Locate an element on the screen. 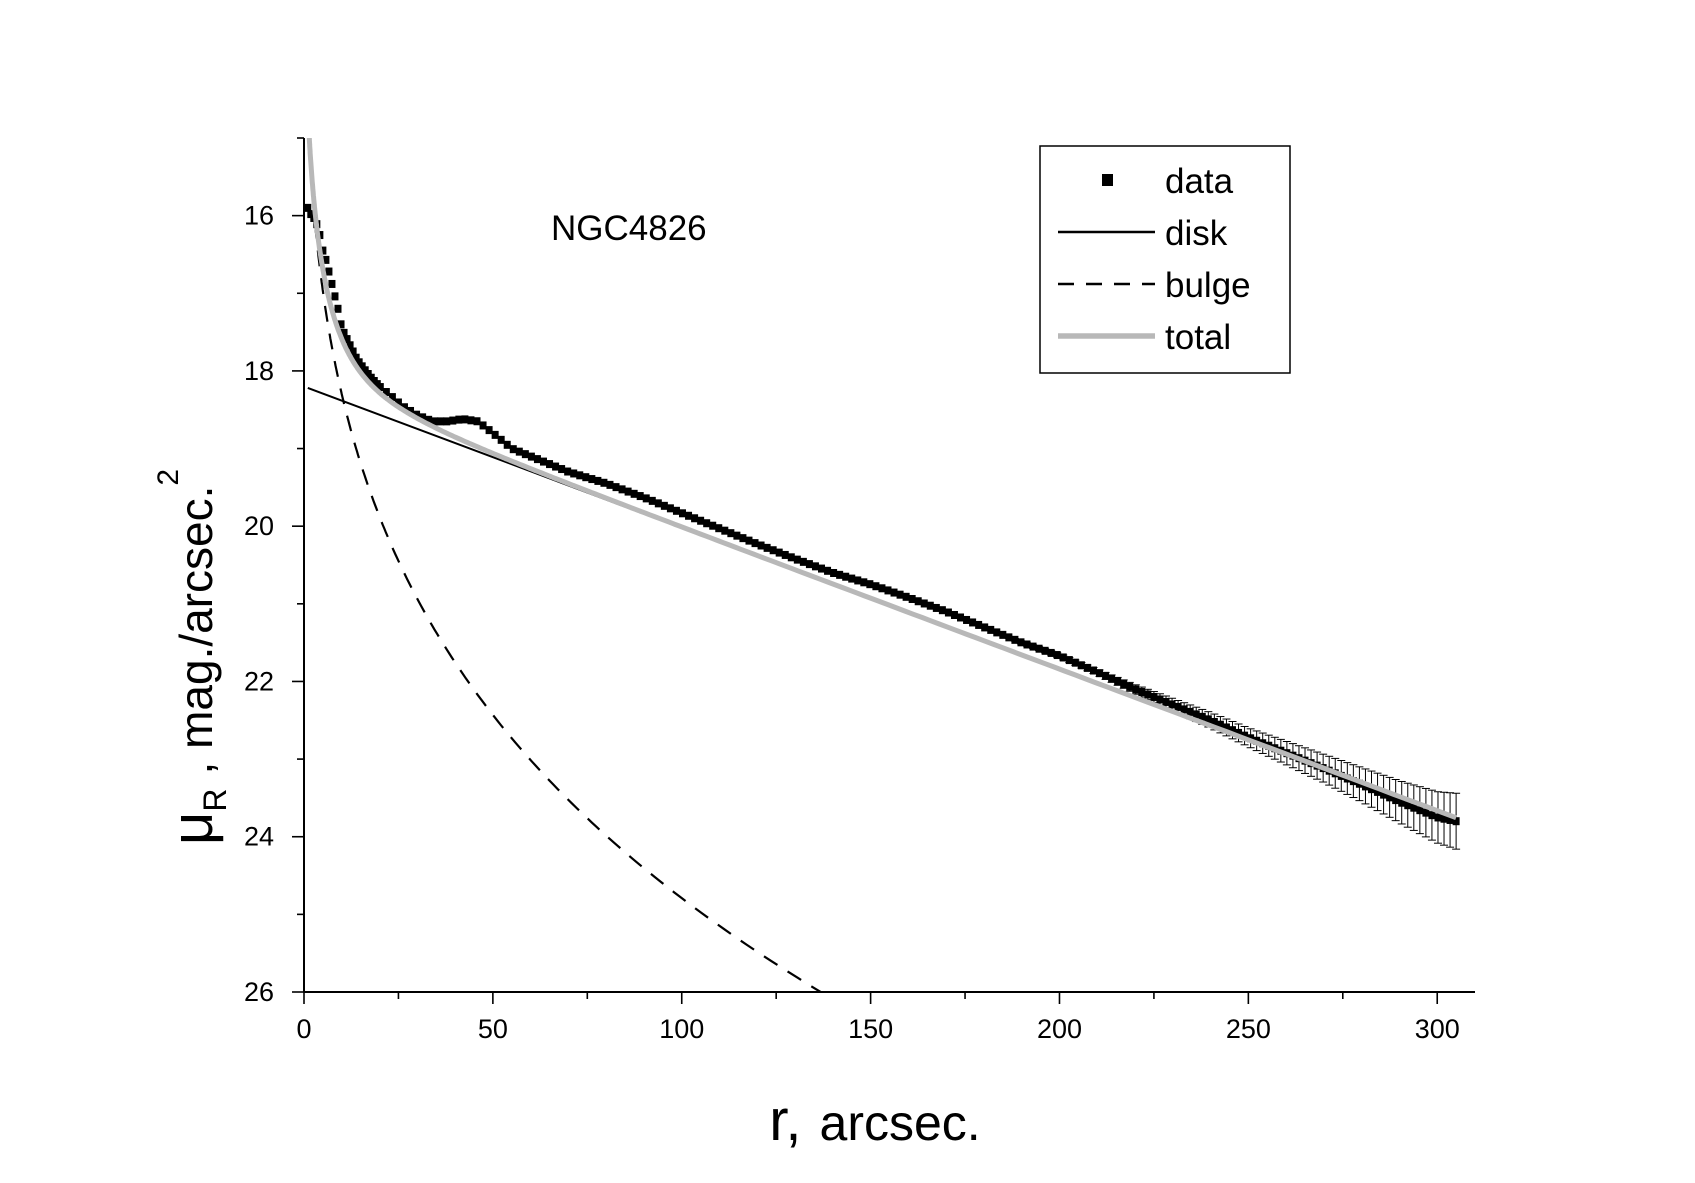 This screenshot has width=1695, height=1183. x-tick-label: 0 is located at coordinates (303, 1029).